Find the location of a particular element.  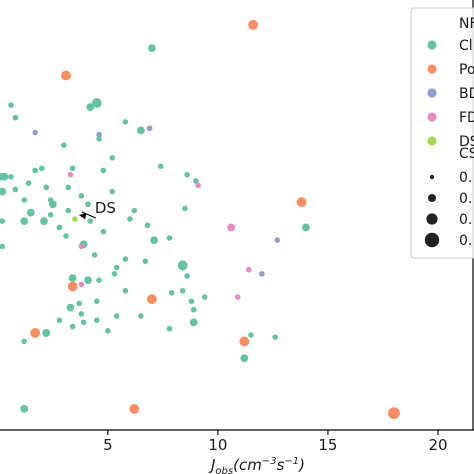

x-axis-ticks: 5 10 15 20 is located at coordinates (275, 442).